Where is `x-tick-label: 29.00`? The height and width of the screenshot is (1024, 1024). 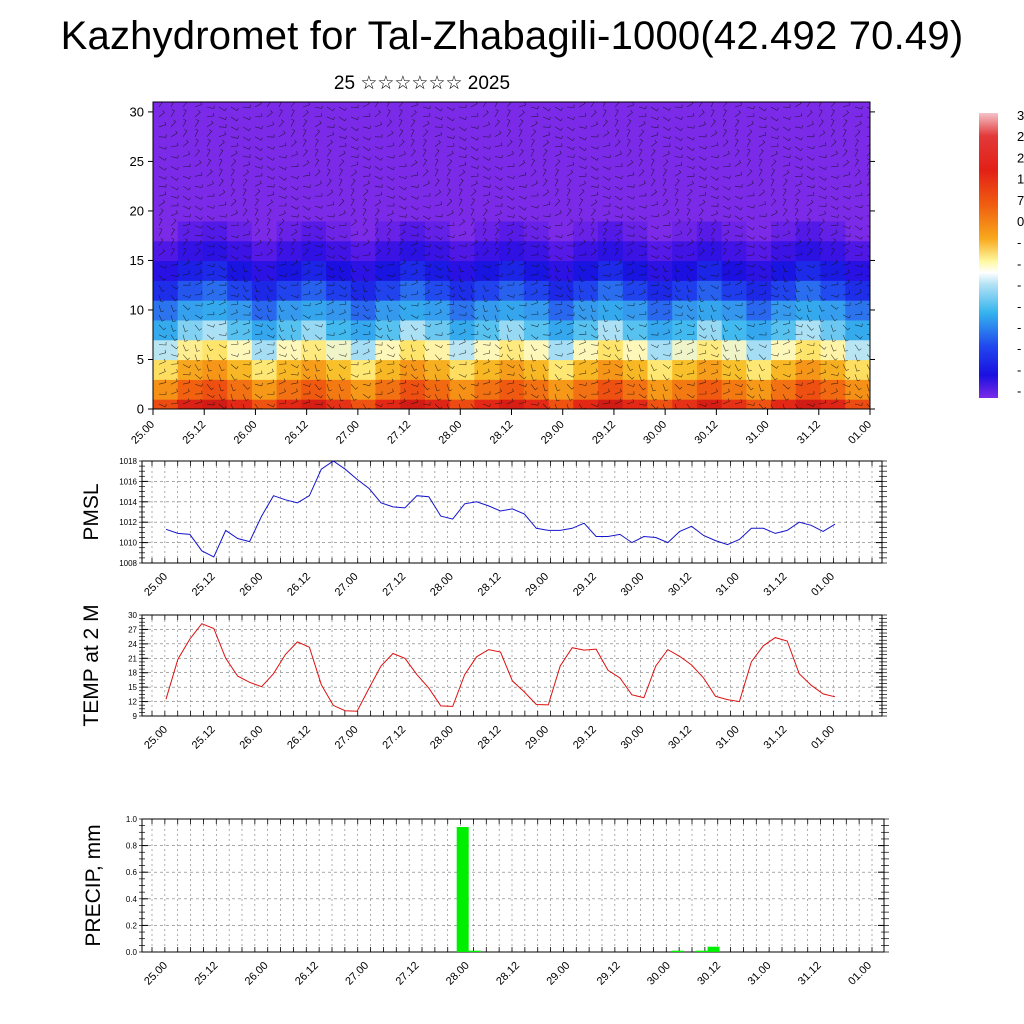
x-tick-label: 29.00 is located at coordinates (558, 974).